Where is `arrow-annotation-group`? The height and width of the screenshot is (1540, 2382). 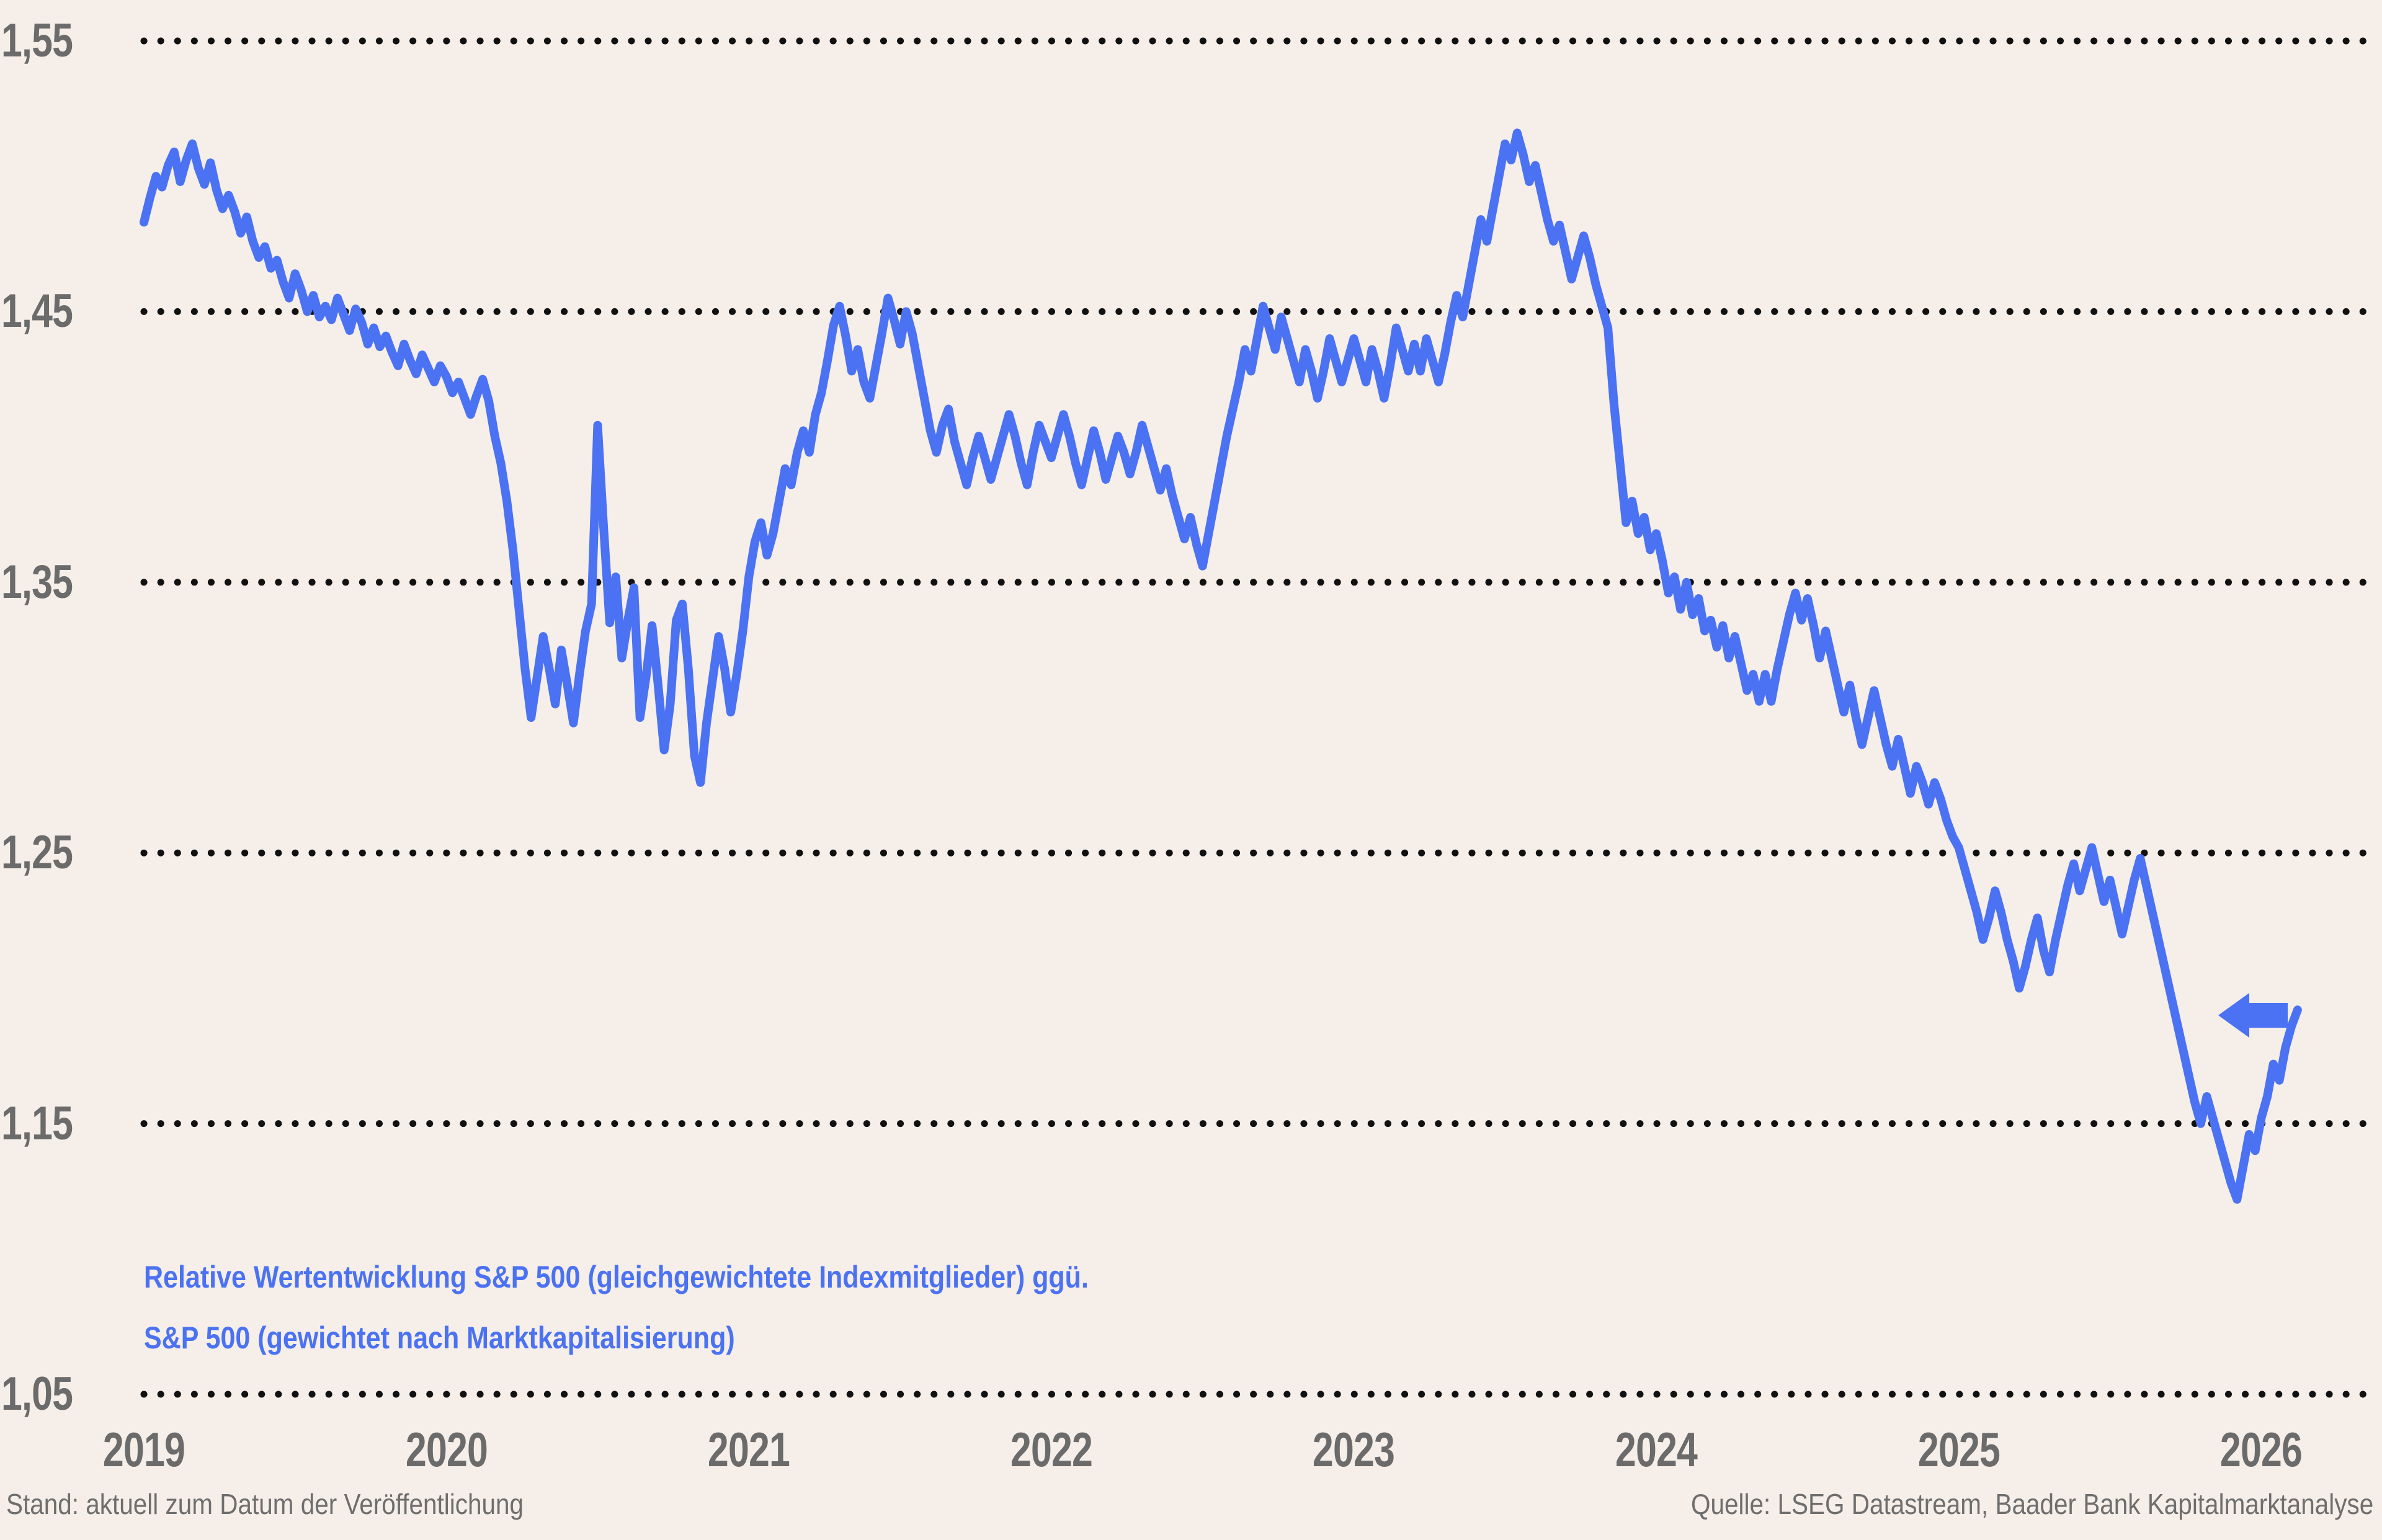
arrow-annotation-group is located at coordinates (2253, 1016).